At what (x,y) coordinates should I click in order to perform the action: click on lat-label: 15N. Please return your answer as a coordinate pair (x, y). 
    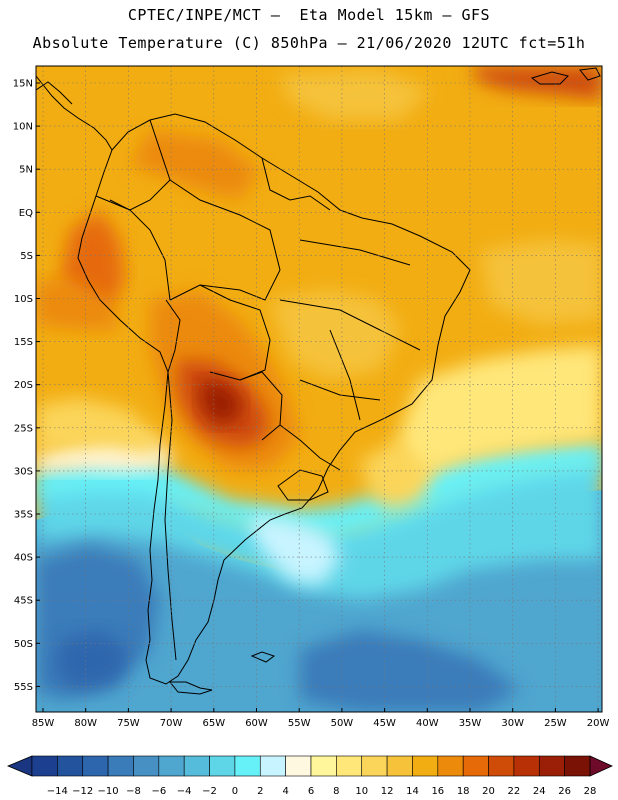
    Looking at the image, I should click on (23, 84).